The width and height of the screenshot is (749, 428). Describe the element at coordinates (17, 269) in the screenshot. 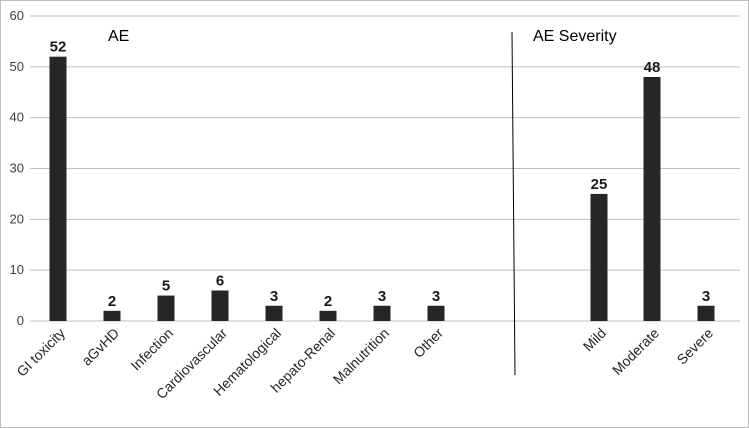

I see `y-tick-label: 10` at that location.